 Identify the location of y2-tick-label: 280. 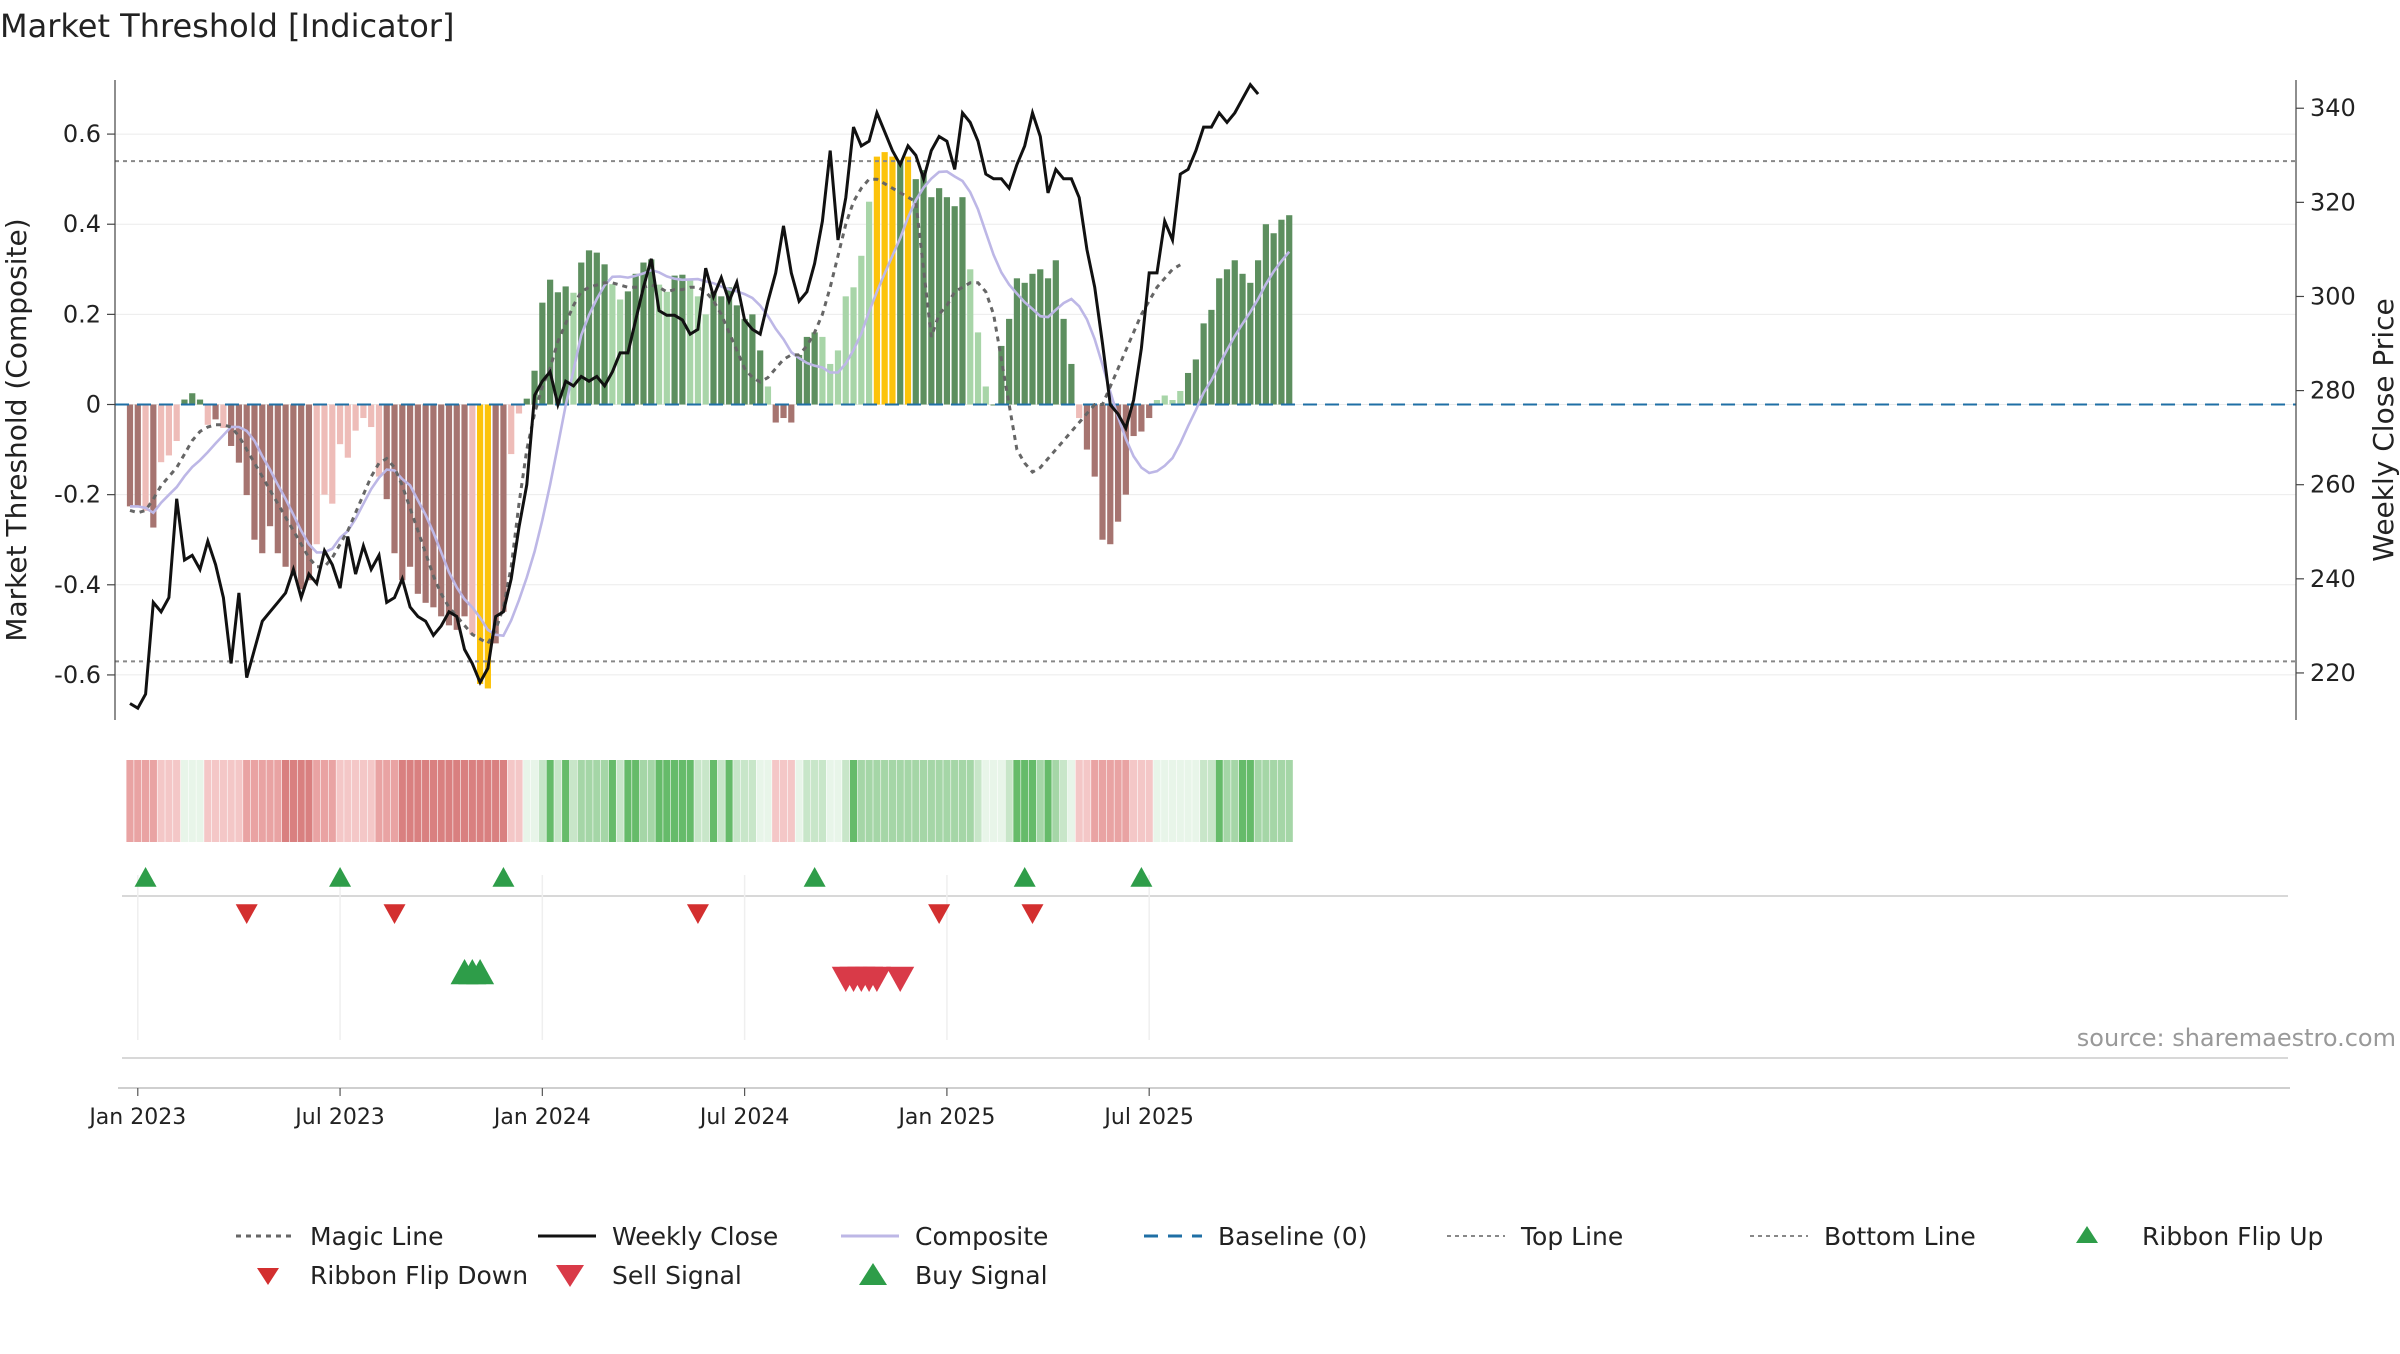
(2333, 391).